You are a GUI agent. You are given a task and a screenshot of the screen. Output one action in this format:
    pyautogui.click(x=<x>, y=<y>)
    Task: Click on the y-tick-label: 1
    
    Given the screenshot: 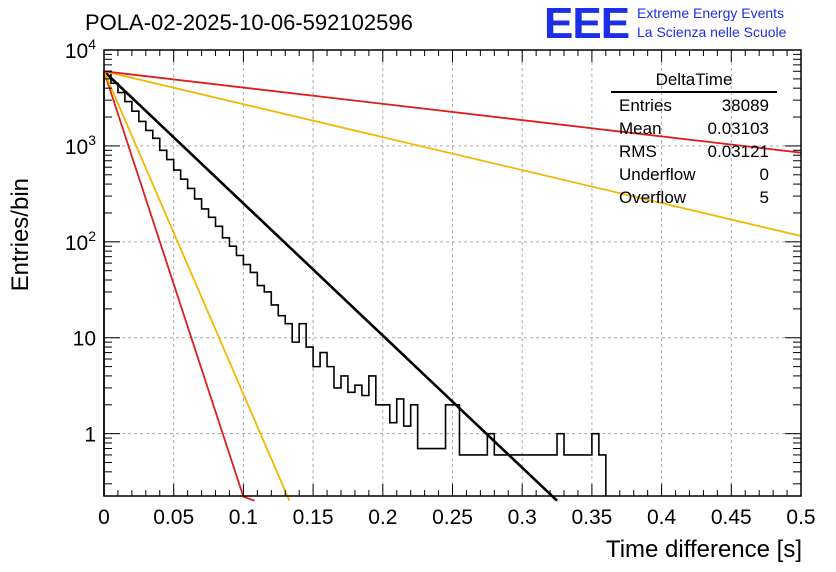 What is the action you would take?
    pyautogui.click(x=90, y=435)
    